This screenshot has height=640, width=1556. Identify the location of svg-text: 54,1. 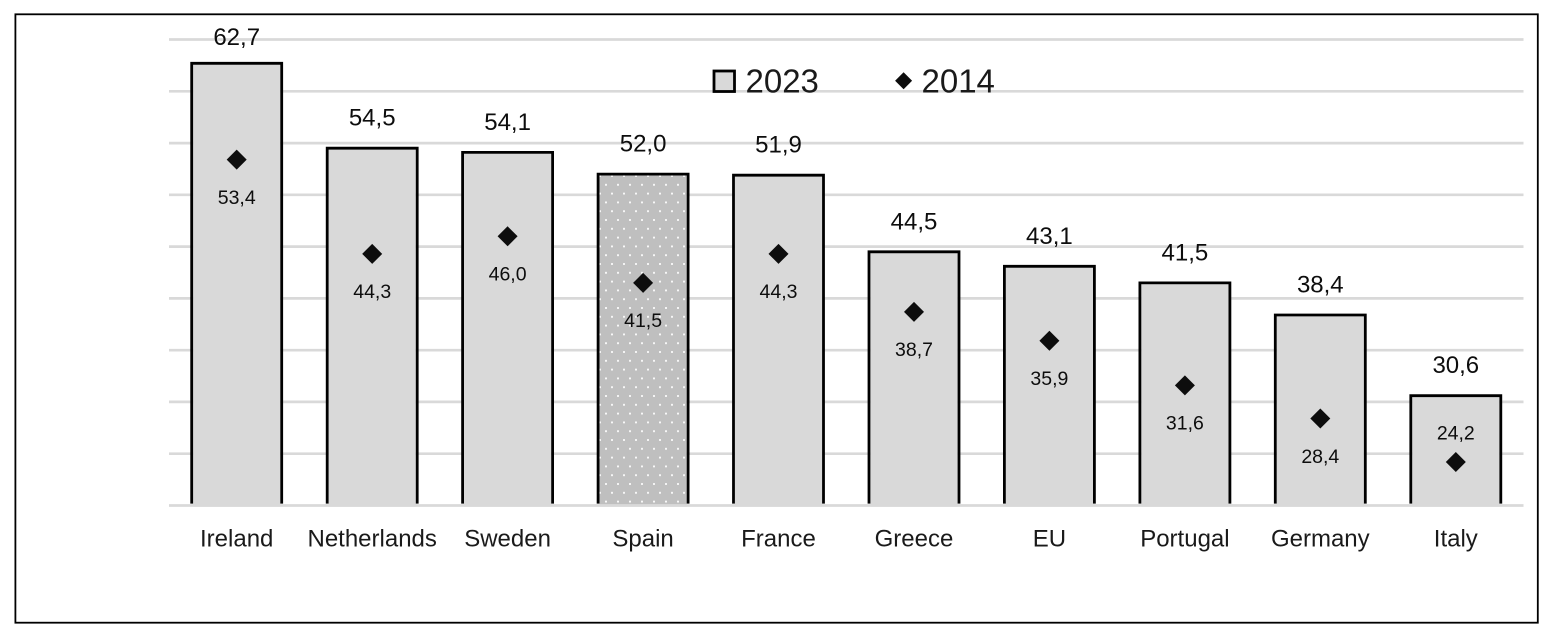
(507, 122).